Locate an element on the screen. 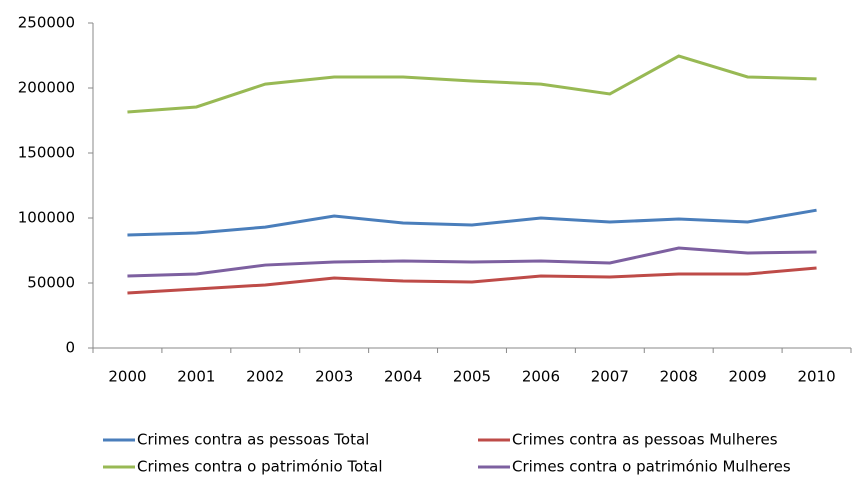 The image size is (853, 479). y-tick-label: 200000 is located at coordinates (46, 88).